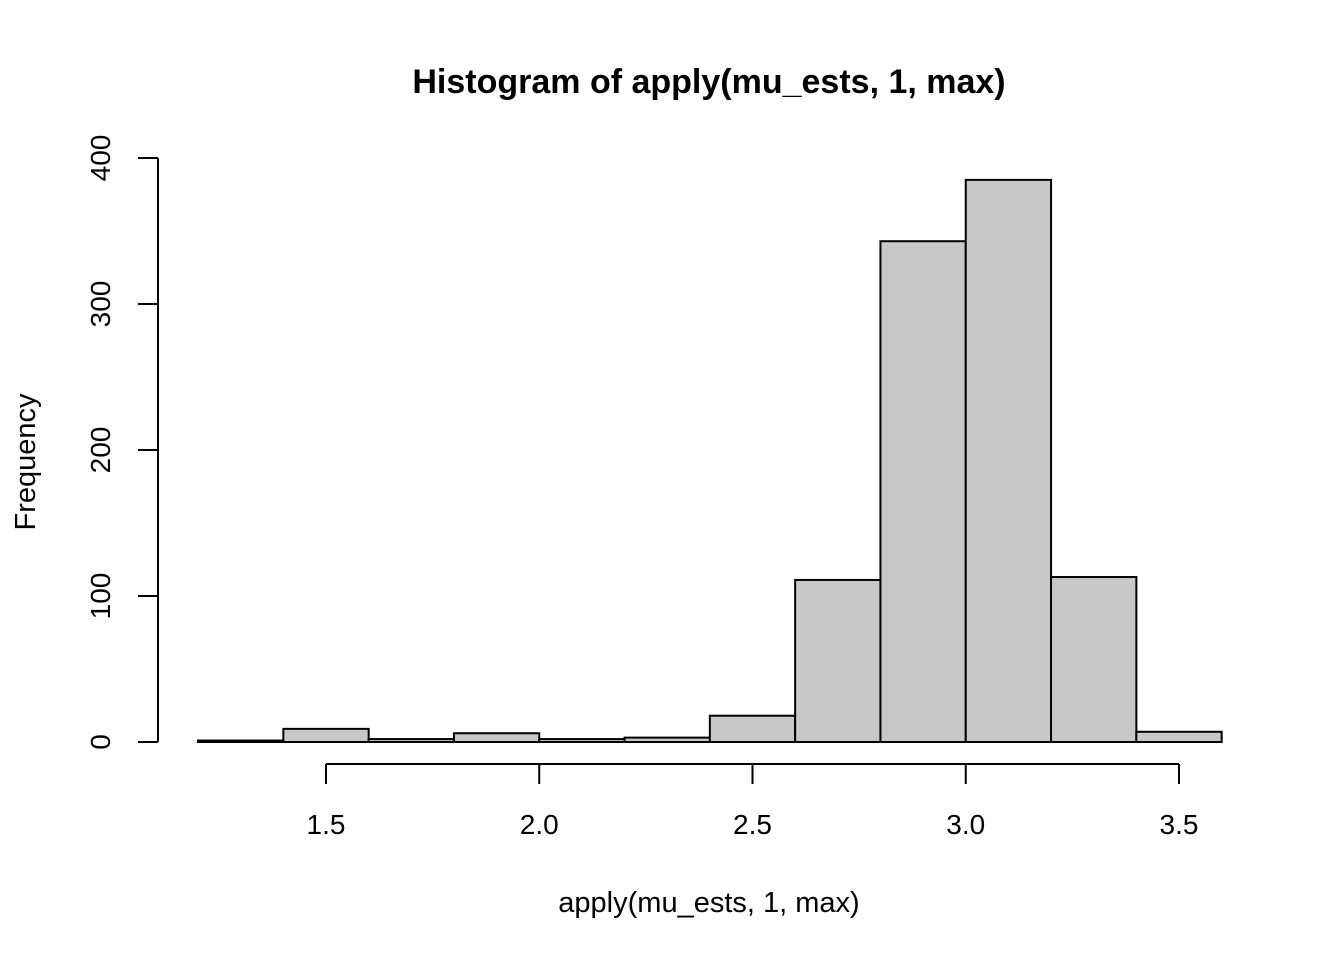 The image size is (1344, 960). Describe the element at coordinates (708, 903) in the screenshot. I see `x-axis-label: apply(mu_ests, 1, max)` at that location.